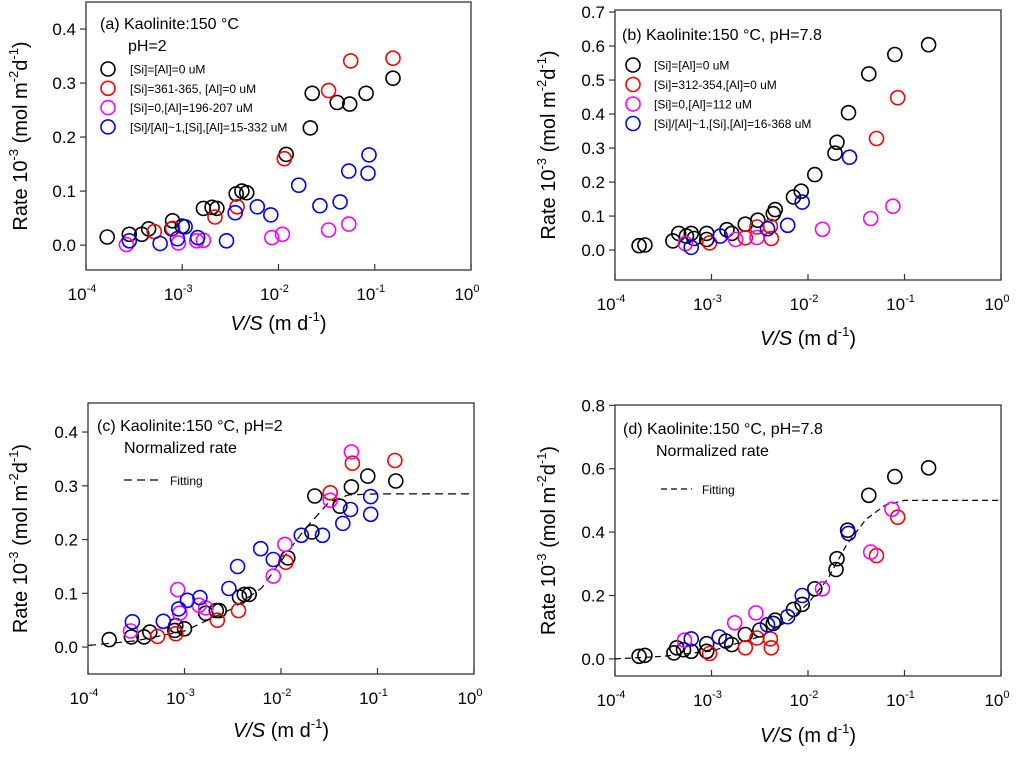  I want to click on x-axis-label: V/S (m d-1), so click(281, 729).